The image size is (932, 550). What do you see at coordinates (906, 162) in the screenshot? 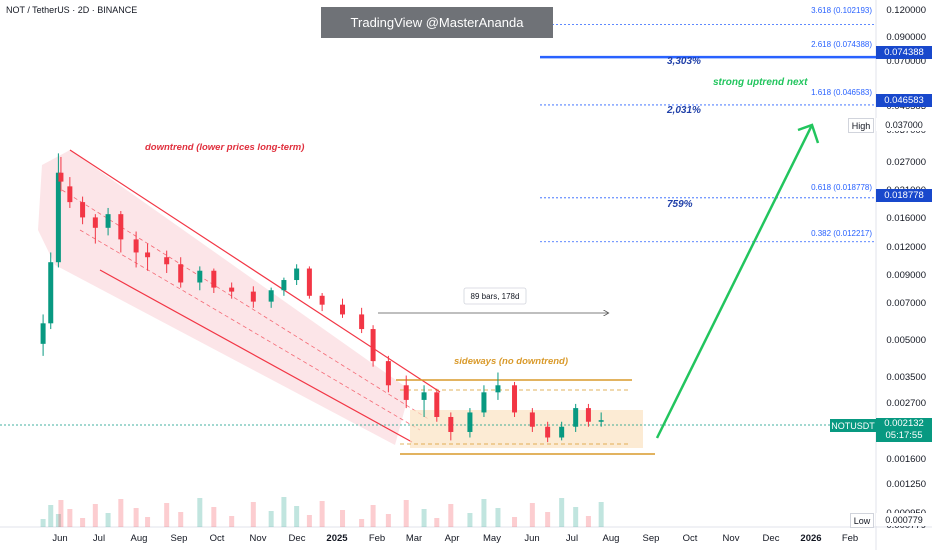
I see `price-tick-label: 0.027000` at bounding box center [906, 162].